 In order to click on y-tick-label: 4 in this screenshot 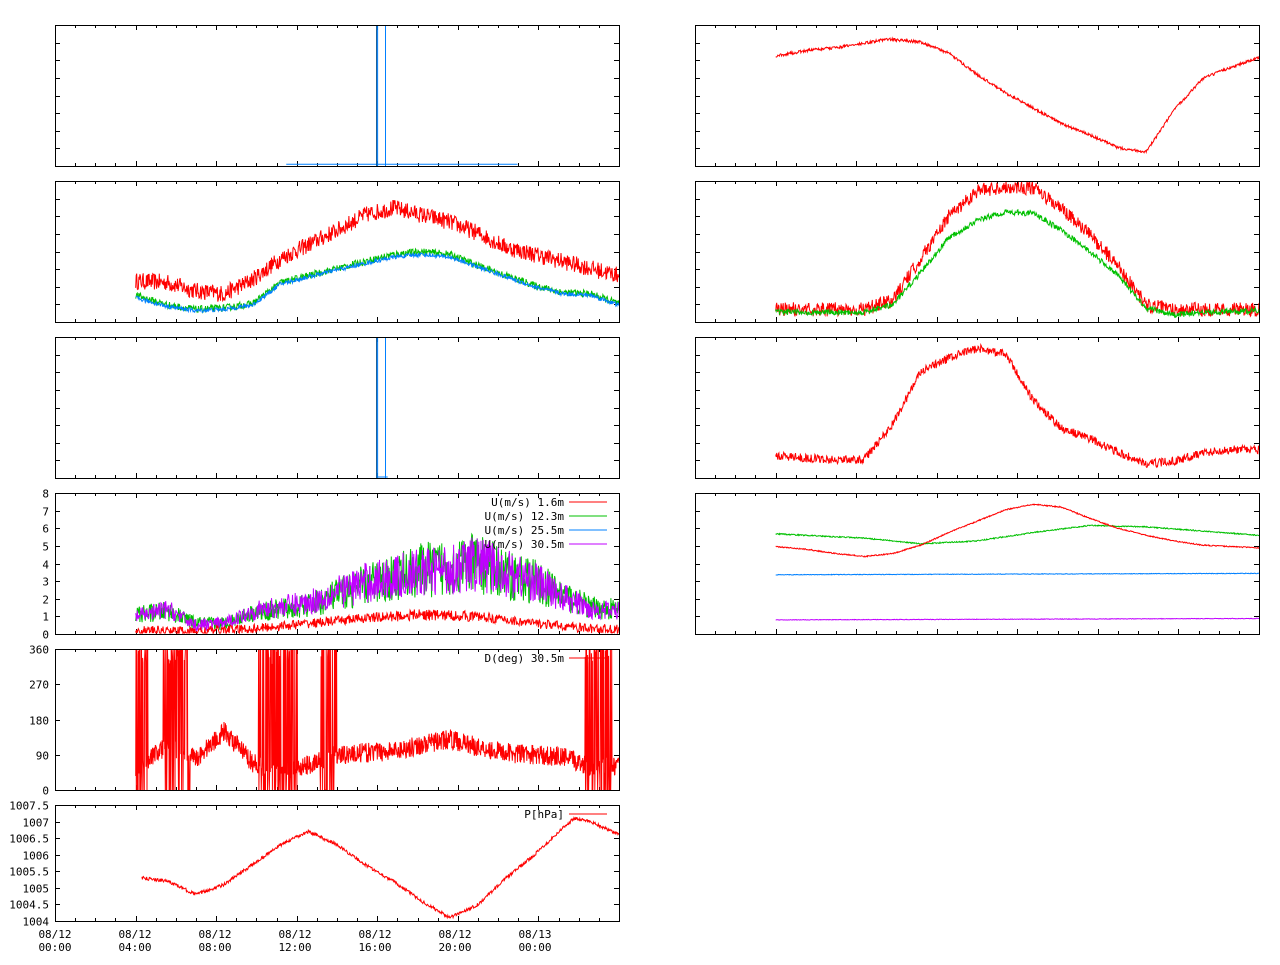, I will do `click(45, 565)`.